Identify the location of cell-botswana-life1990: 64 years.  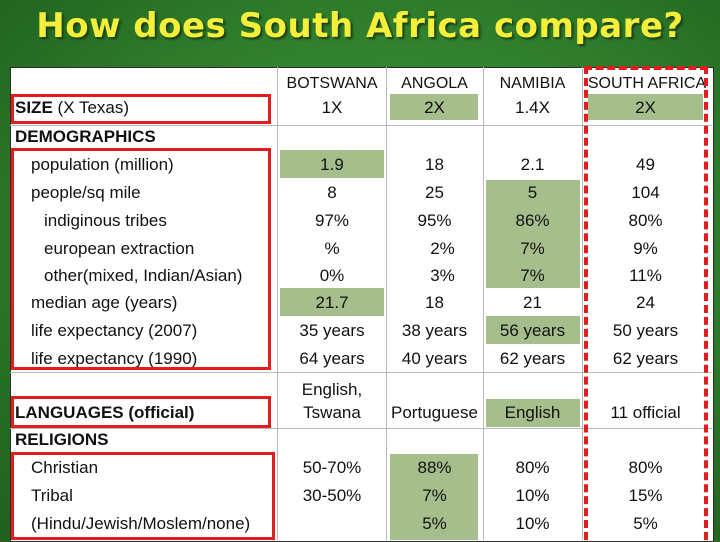
(332, 358).